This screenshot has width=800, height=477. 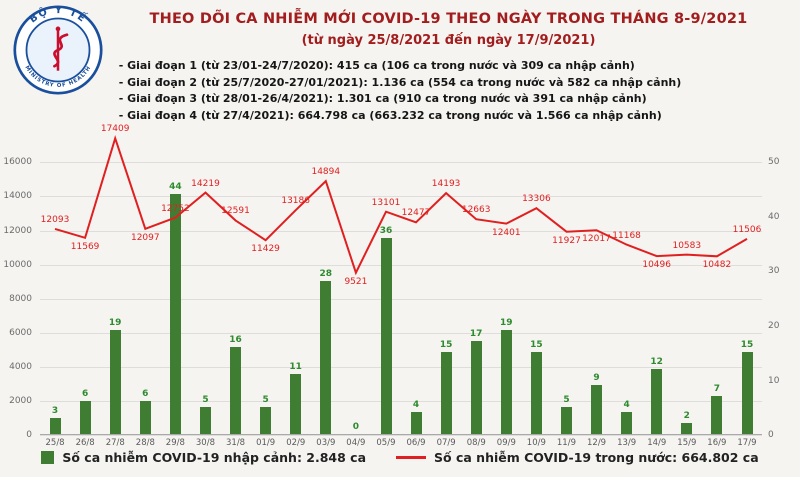 What do you see at coordinates (411, 457) in the screenshot?
I see `line-swatch-icon` at bounding box center [411, 457].